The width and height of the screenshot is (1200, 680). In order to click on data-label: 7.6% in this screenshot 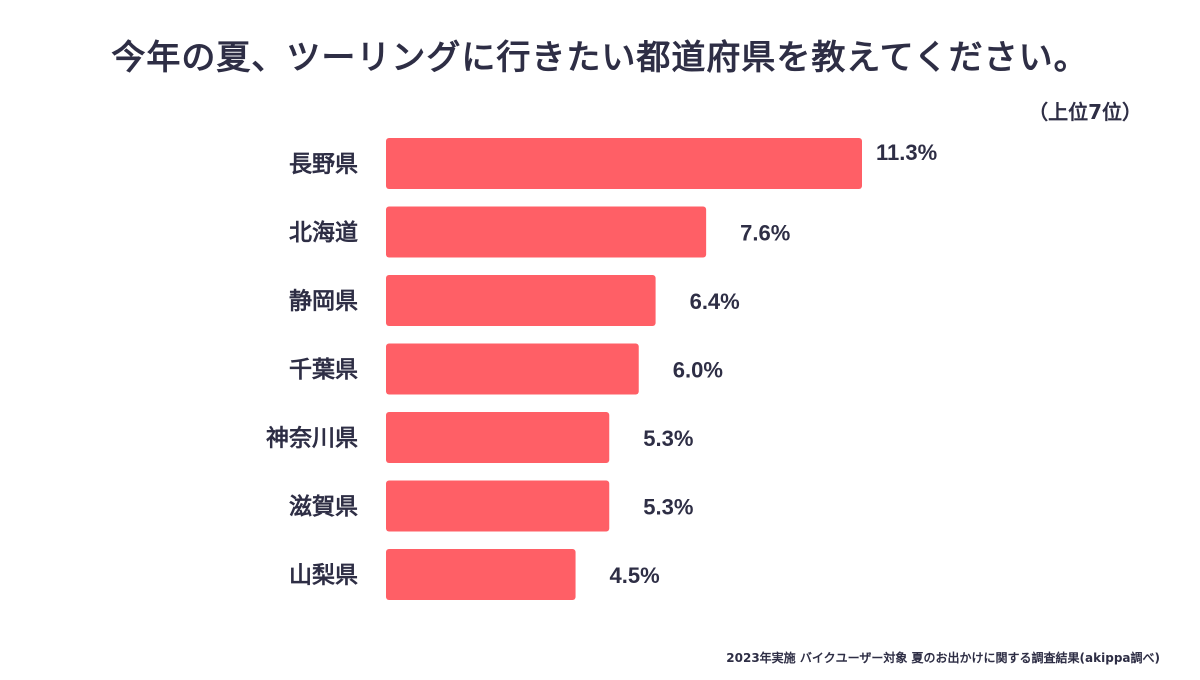, I will do `click(765, 233)`.